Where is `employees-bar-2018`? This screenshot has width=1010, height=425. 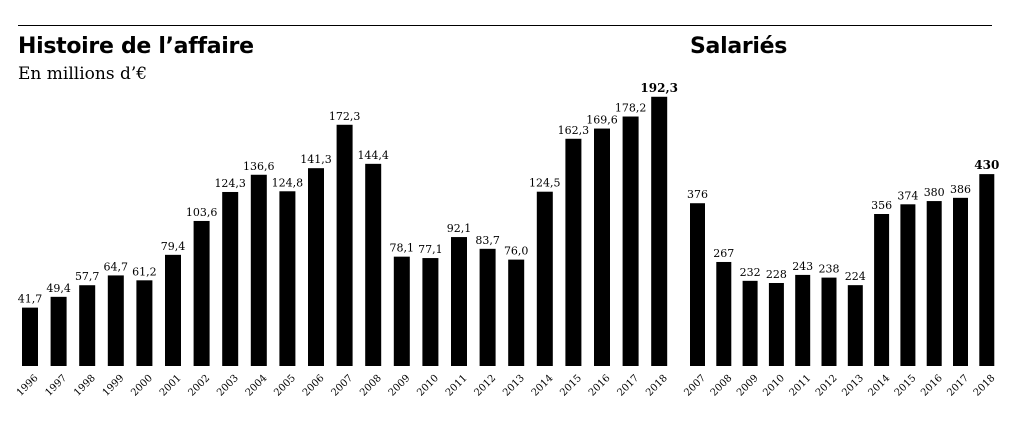 employees-bar-2018 is located at coordinates (987, 270).